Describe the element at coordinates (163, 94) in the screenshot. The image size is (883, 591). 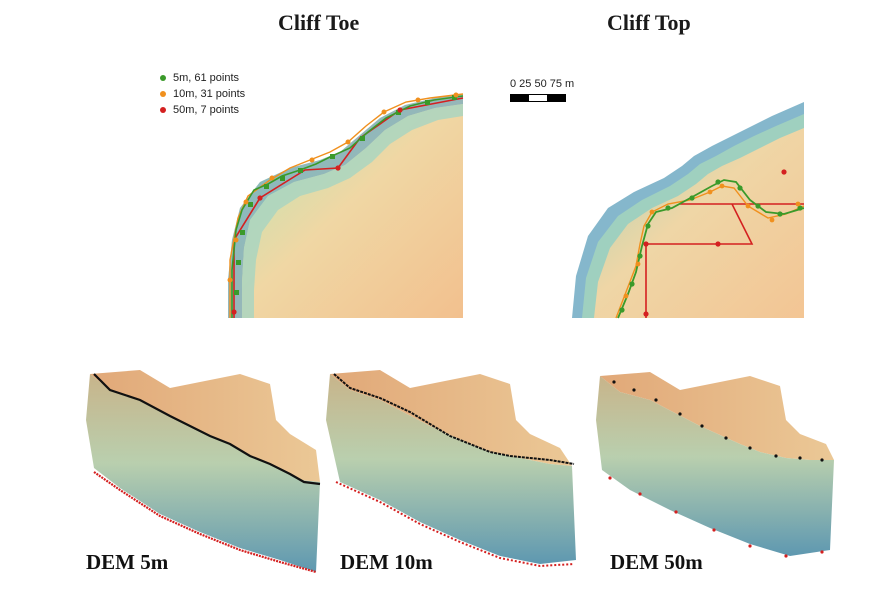
I see `legend-marker-10m` at that location.